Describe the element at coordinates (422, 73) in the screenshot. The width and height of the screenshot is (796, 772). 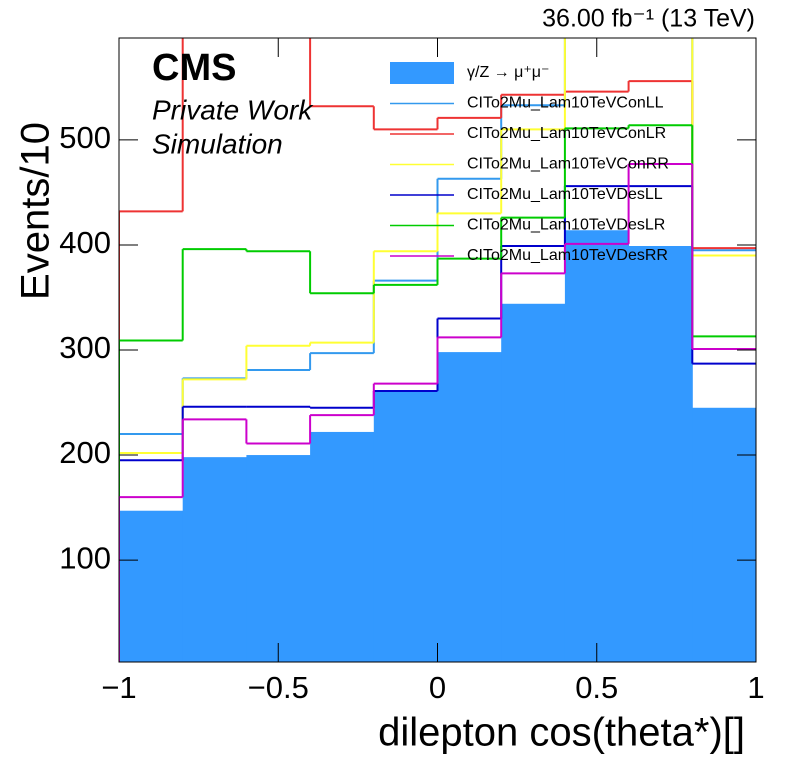
I see `legend-swatch` at that location.